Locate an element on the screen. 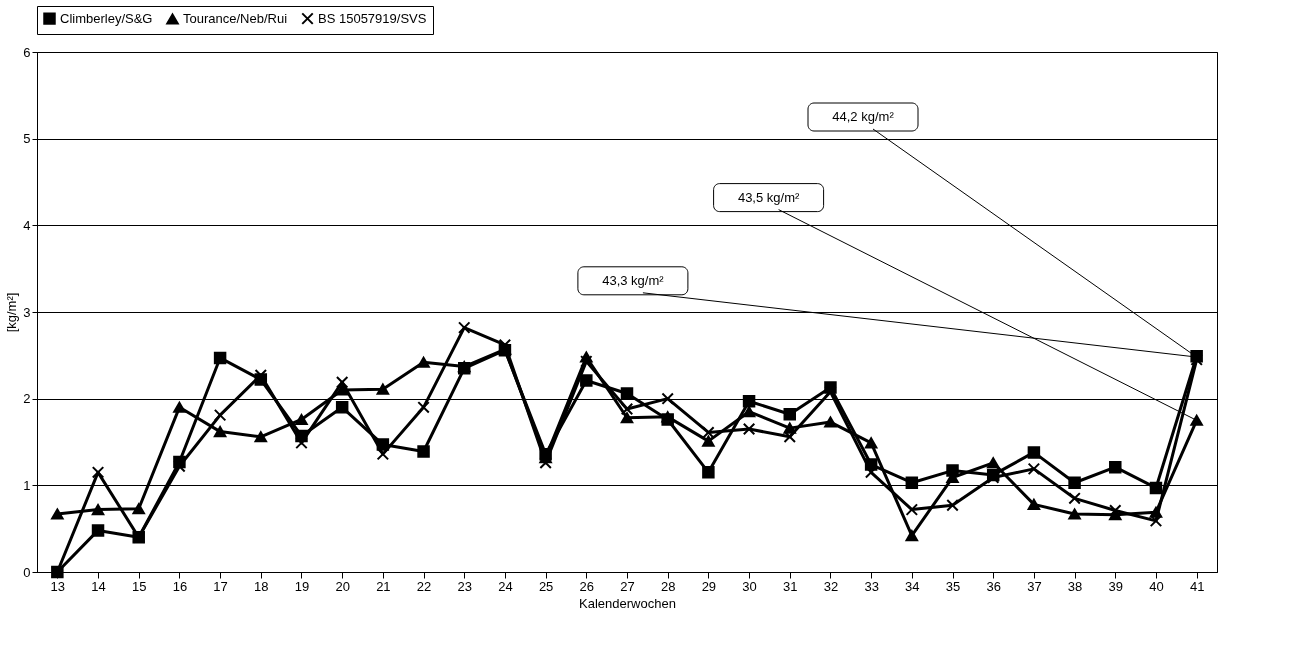  y-tick-label: 6 is located at coordinates (27, 52).